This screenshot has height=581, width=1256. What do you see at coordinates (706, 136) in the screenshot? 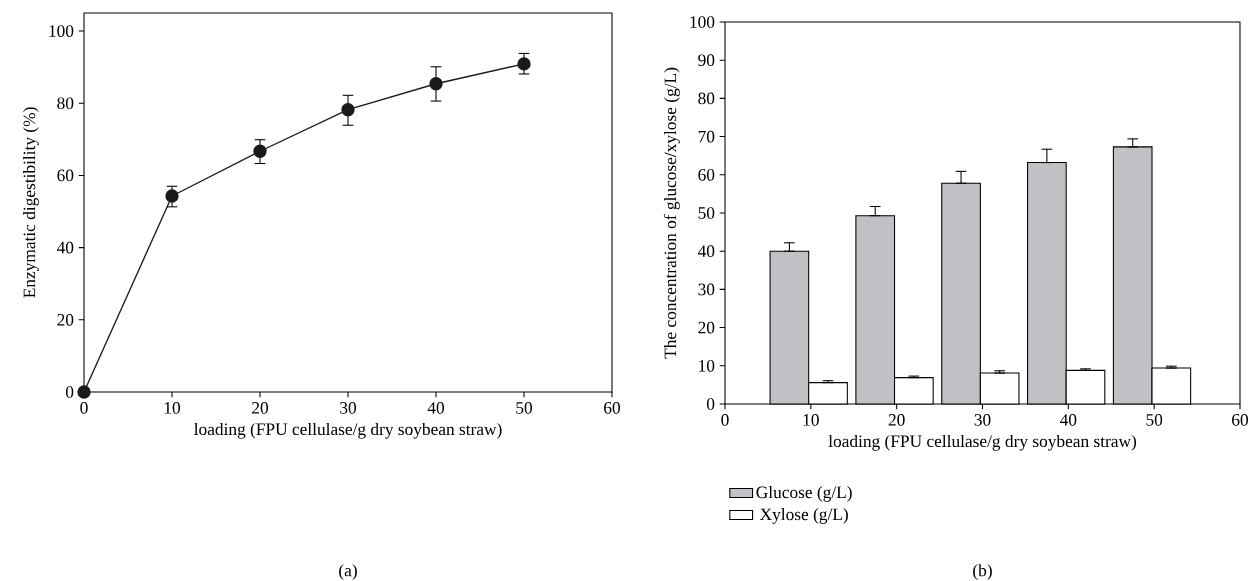
I see `y-tick-label: 70` at bounding box center [706, 136].